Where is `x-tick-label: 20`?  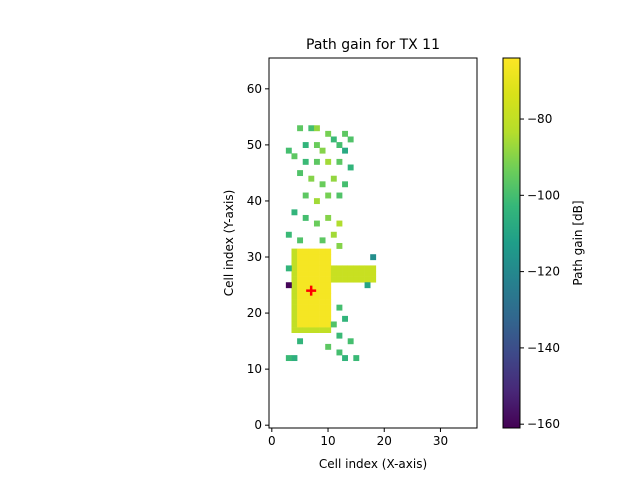 x-tick-label: 20 is located at coordinates (384, 441).